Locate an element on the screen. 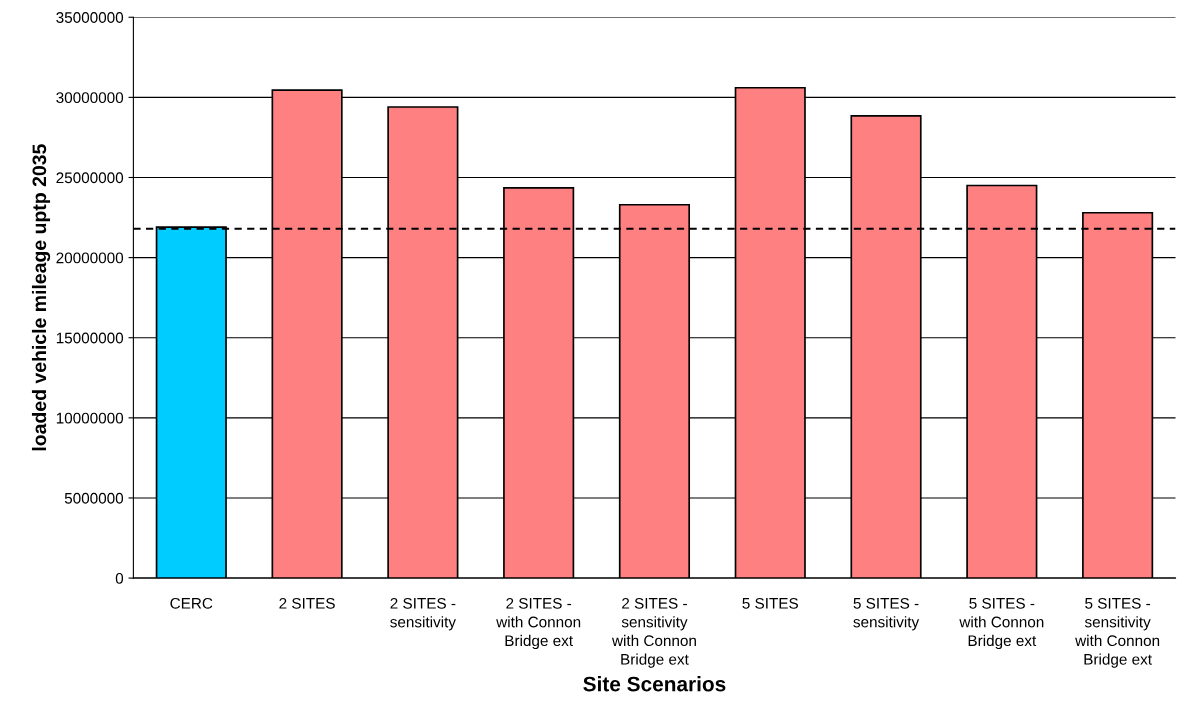 This screenshot has height=719, width=1191. x-axis-title: Site Scenarios is located at coordinates (654, 684).